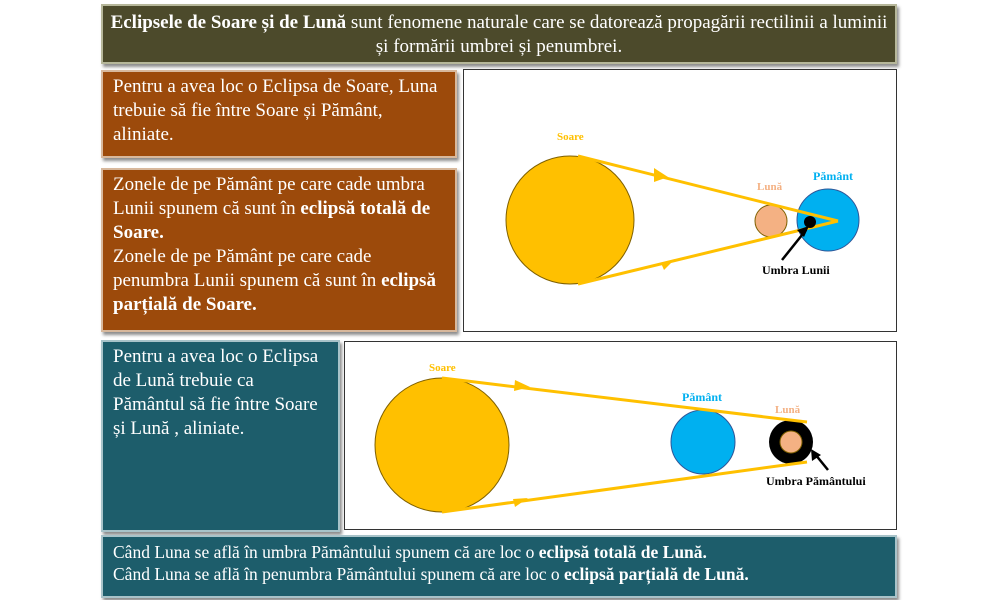 The width and height of the screenshot is (1000, 600). Describe the element at coordinates (810, 222) in the screenshot. I see `umbra-spot` at that location.